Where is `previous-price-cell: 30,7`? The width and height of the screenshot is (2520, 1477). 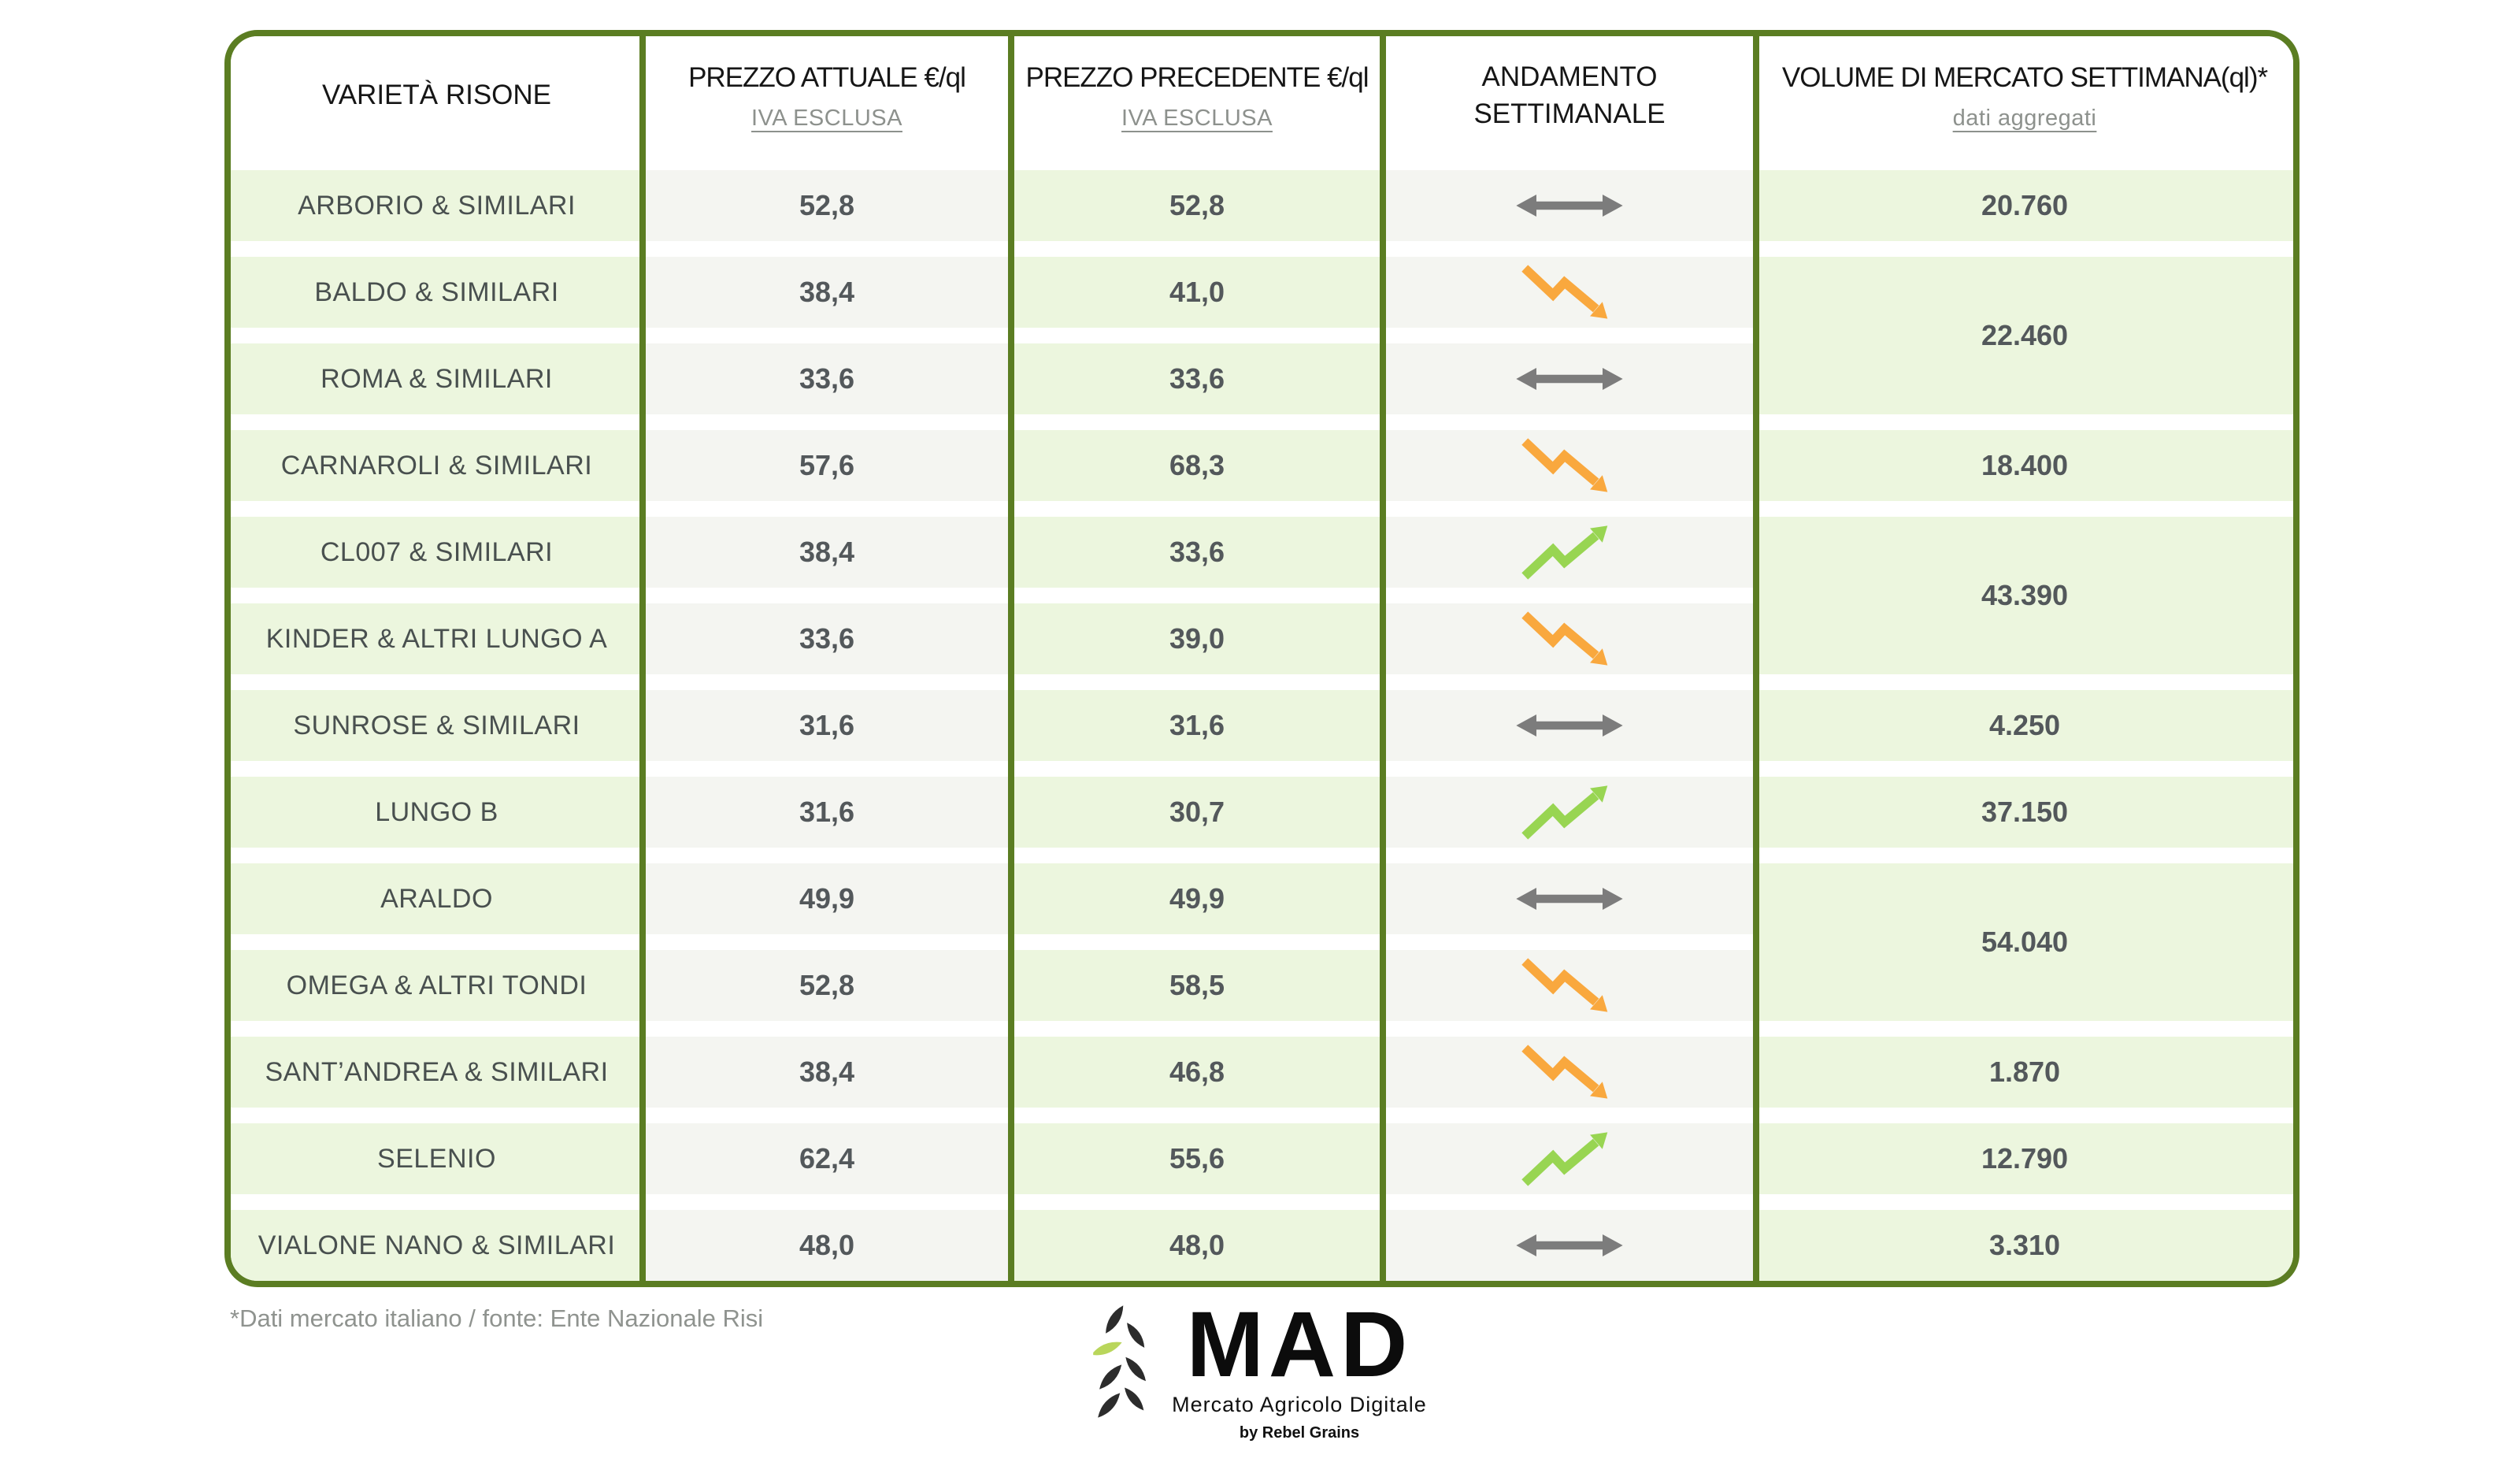 previous-price-cell: 30,7 is located at coordinates (1197, 812).